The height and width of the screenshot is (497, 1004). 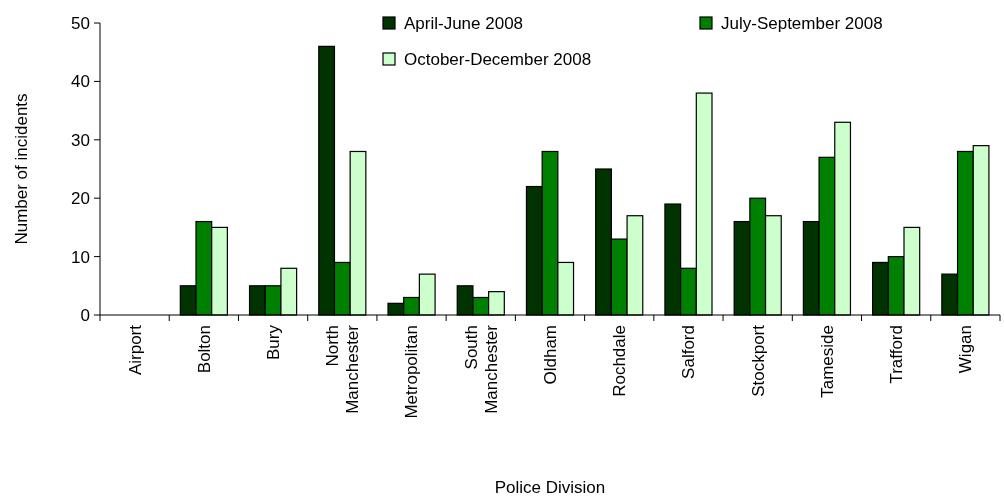 I want to click on x-axis-title: Police Division, so click(x=550, y=487).